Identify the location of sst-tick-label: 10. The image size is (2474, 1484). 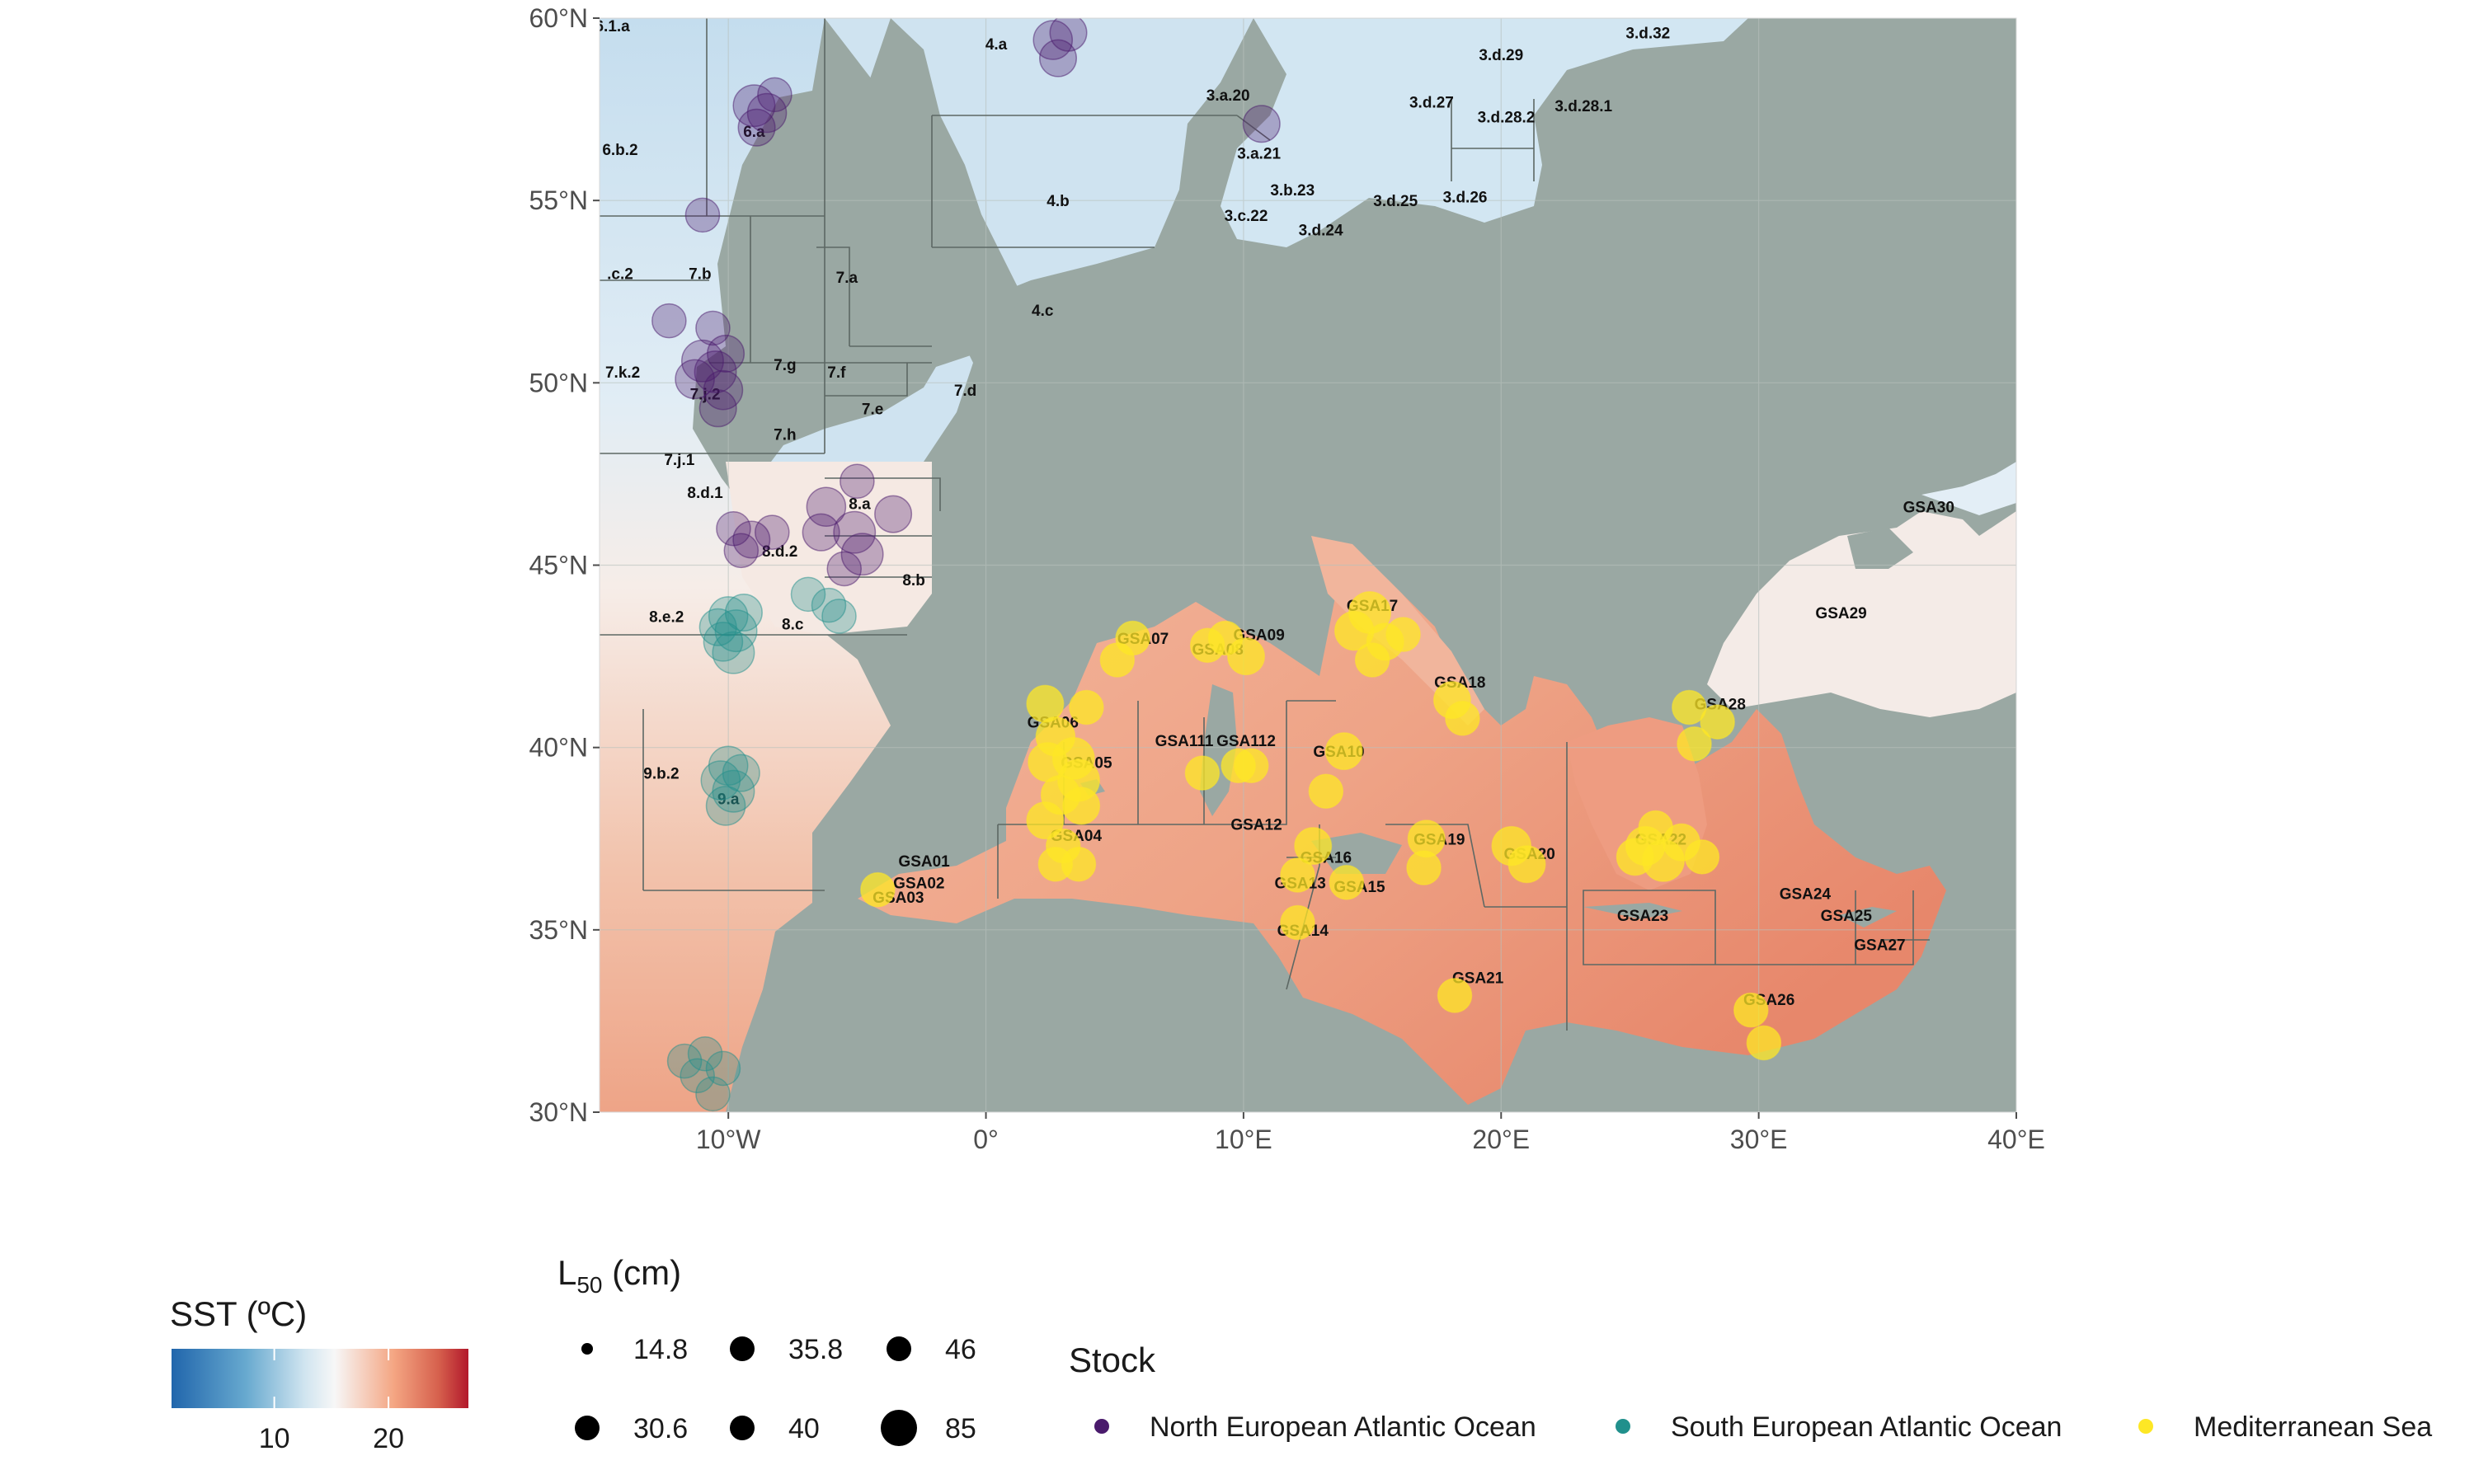
(274, 1438).